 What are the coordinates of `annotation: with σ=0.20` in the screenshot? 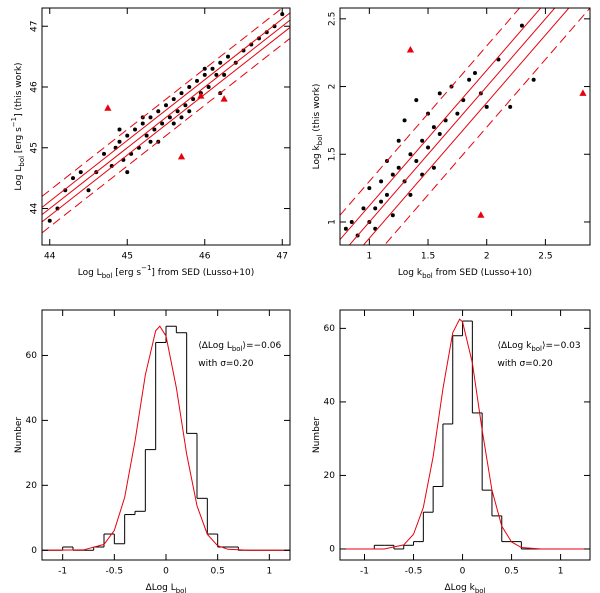 It's located at (226, 364).